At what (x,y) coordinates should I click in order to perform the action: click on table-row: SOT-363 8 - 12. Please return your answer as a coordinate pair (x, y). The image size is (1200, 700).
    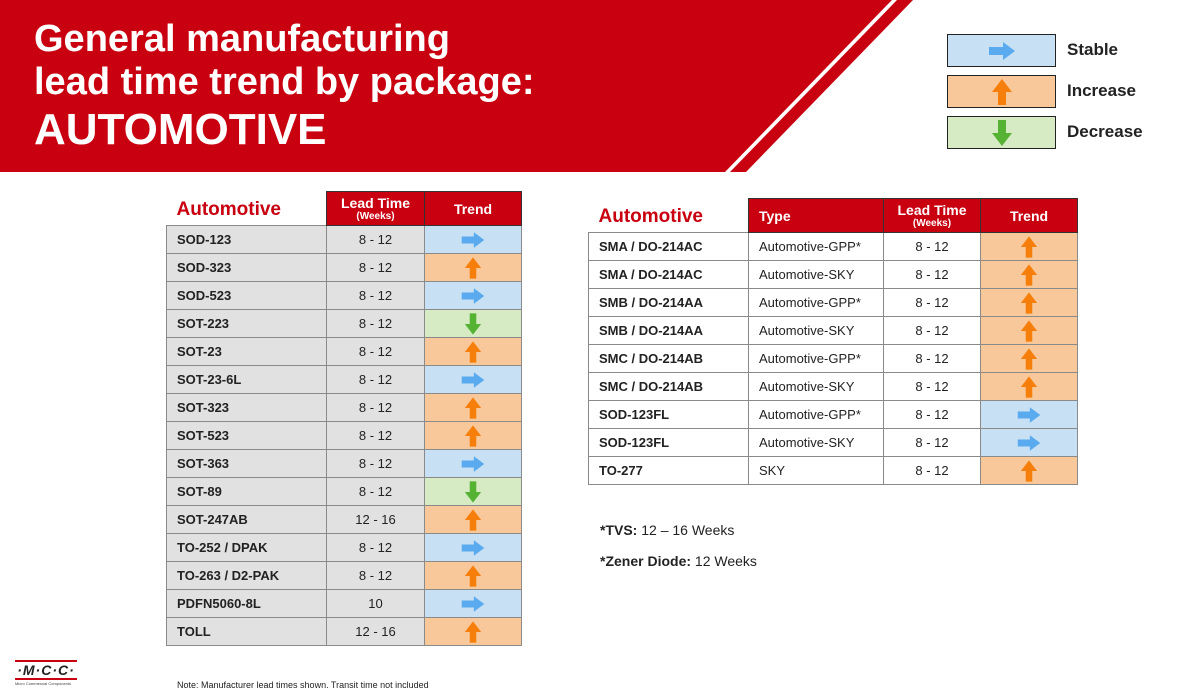
    Looking at the image, I should click on (344, 463).